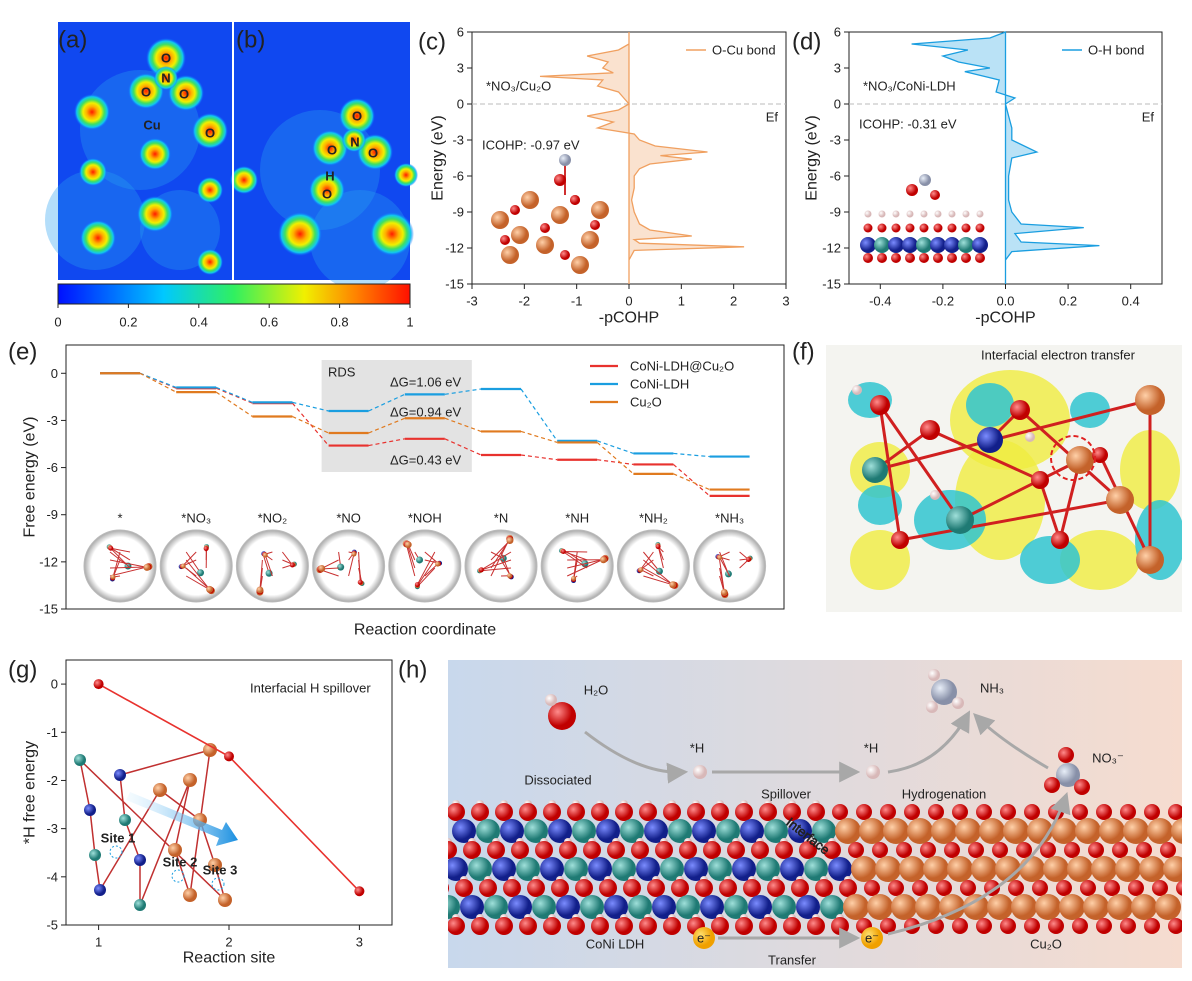  Describe the element at coordinates (228, 942) in the screenshot. I see `x-tick-label: 2` at that location.